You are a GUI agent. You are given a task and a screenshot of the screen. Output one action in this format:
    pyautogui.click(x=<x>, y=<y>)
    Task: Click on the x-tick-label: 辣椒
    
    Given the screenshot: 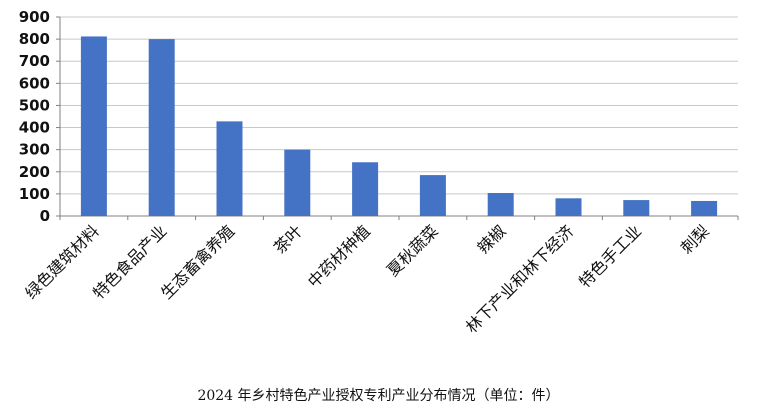 What is the action you would take?
    pyautogui.click(x=491, y=239)
    